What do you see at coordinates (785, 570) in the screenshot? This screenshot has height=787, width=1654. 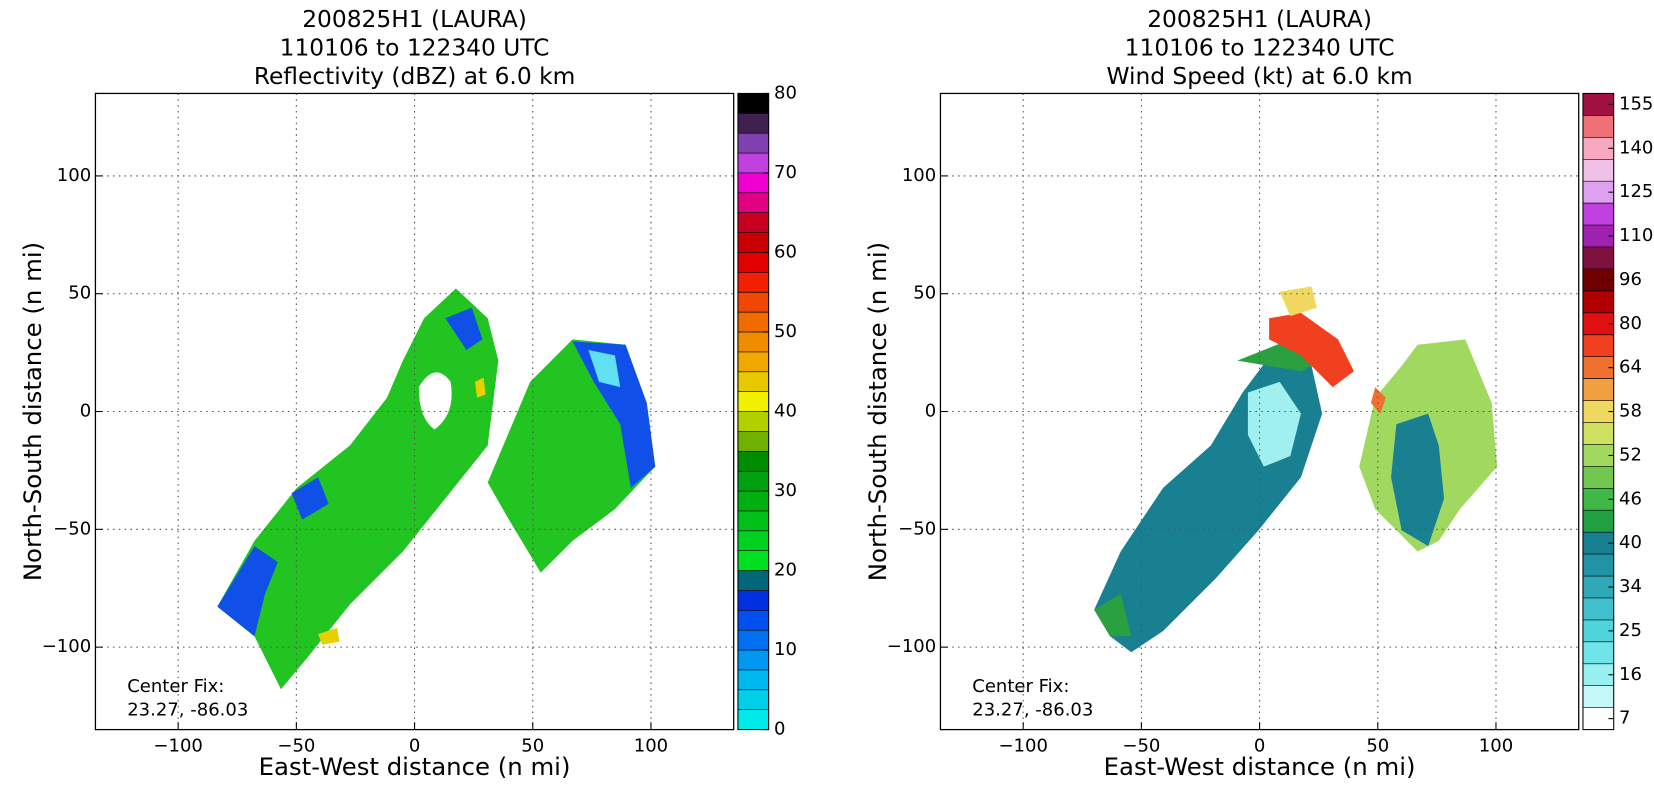 I see `colorbar-tick-label: 20` at bounding box center [785, 570].